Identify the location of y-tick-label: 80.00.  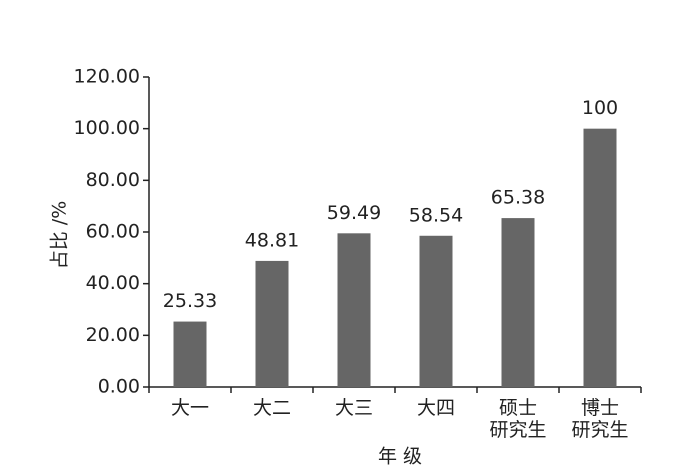
(113, 180).